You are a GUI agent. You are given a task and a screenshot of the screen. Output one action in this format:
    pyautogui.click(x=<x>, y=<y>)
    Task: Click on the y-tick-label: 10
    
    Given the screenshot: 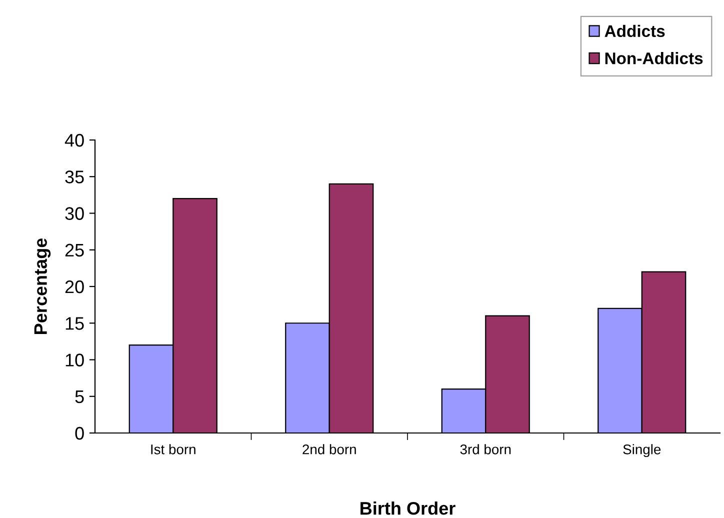 What is the action you would take?
    pyautogui.click(x=75, y=360)
    